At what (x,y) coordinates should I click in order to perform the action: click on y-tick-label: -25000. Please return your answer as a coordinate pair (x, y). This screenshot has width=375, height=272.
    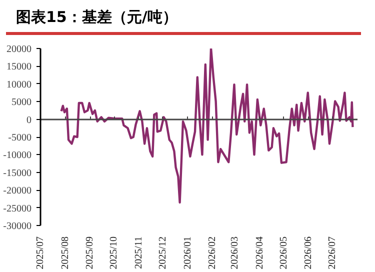
    Looking at the image, I should click on (17, 208).